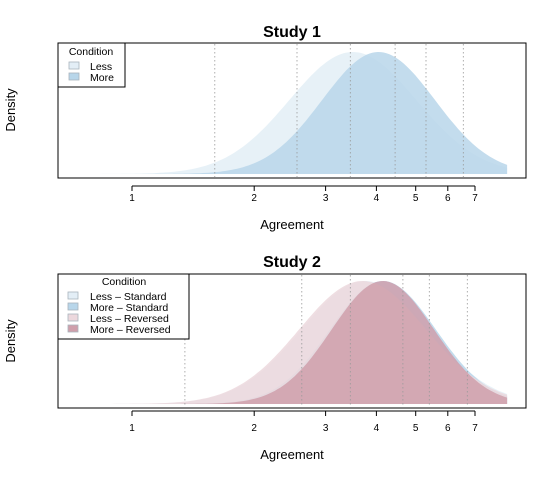 The height and width of the screenshot is (479, 546). Describe the element at coordinates (129, 308) in the screenshot. I see `legend-label: More – Standard` at that location.